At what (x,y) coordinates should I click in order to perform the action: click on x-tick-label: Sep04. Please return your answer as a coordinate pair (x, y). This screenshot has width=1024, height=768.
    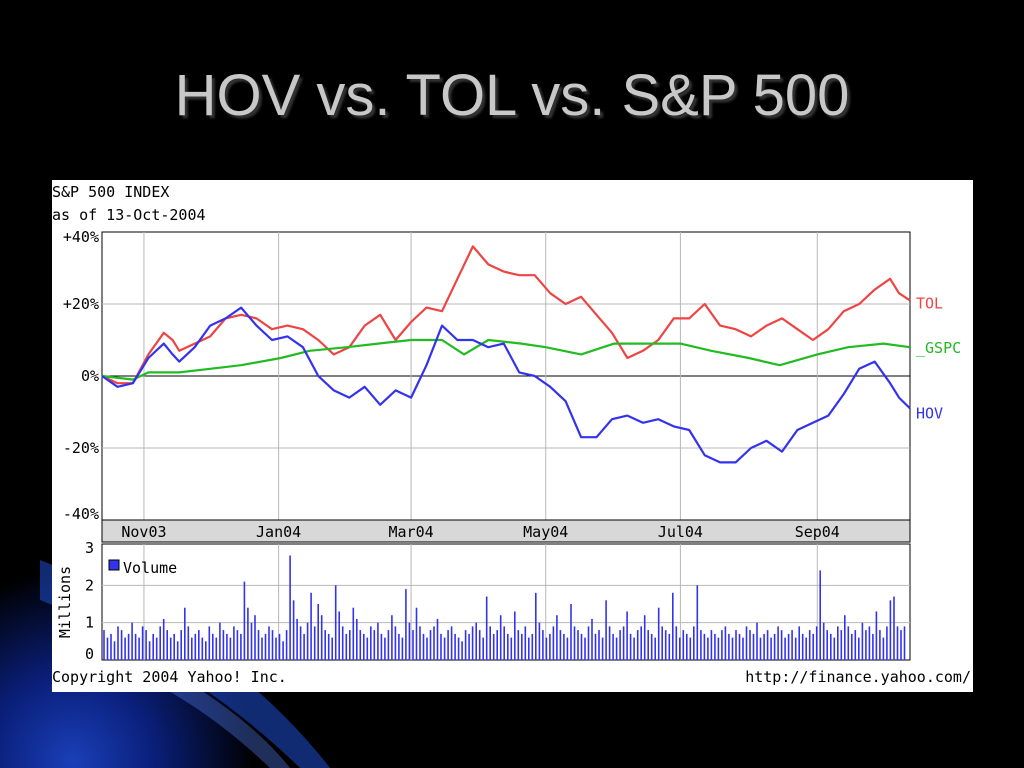
    Looking at the image, I should click on (817, 532).